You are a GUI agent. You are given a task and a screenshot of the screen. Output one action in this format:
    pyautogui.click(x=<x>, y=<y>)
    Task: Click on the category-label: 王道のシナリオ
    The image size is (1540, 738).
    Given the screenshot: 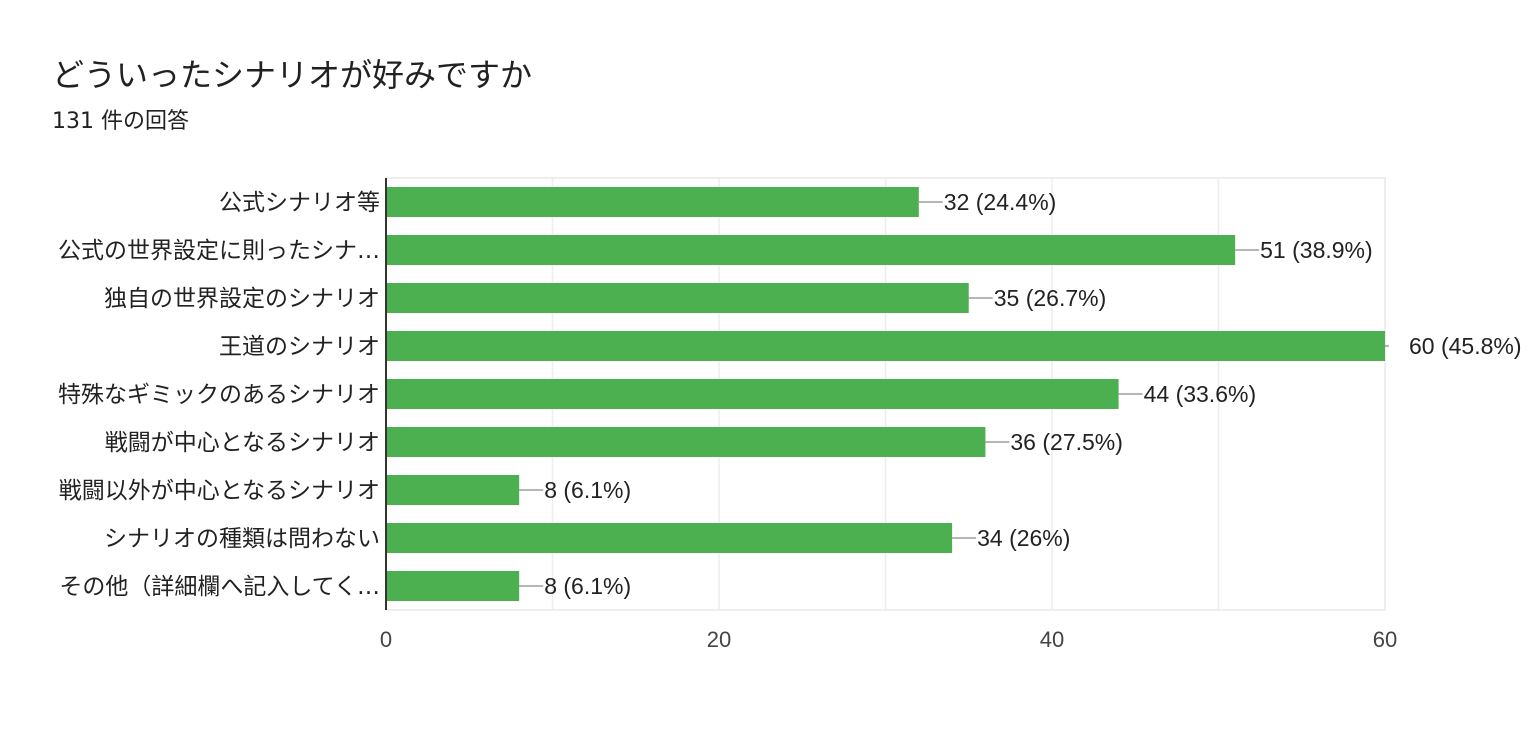 What is the action you would take?
    pyautogui.click(x=299, y=347)
    